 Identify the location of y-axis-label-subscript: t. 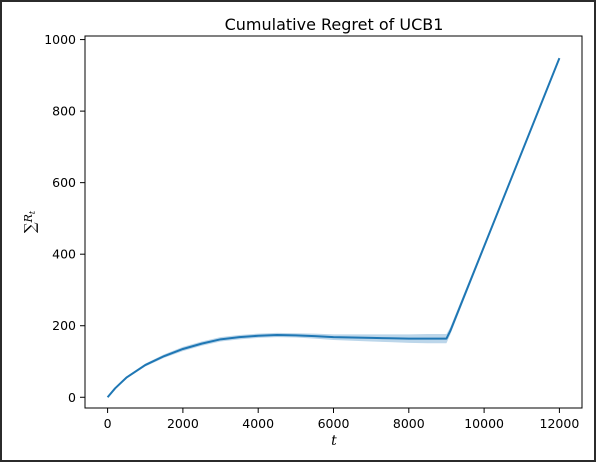
(32, 212).